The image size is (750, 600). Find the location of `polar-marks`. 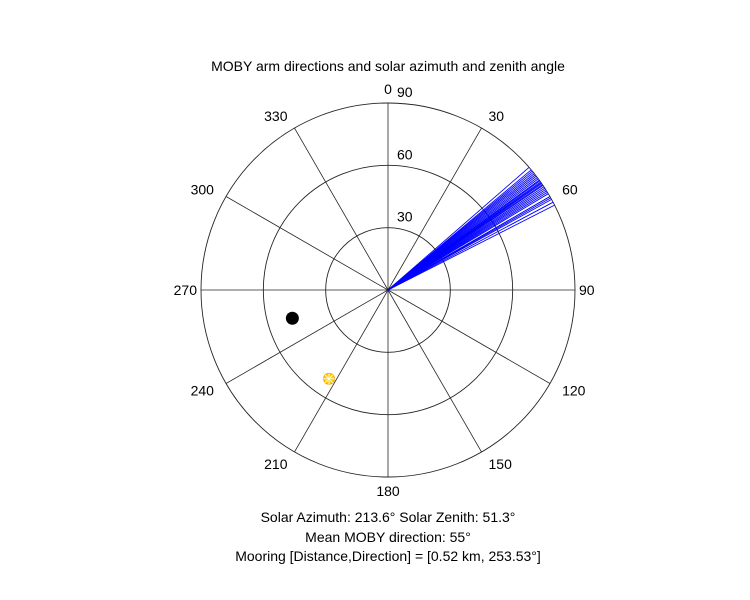

polar-marks is located at coordinates (420, 275).